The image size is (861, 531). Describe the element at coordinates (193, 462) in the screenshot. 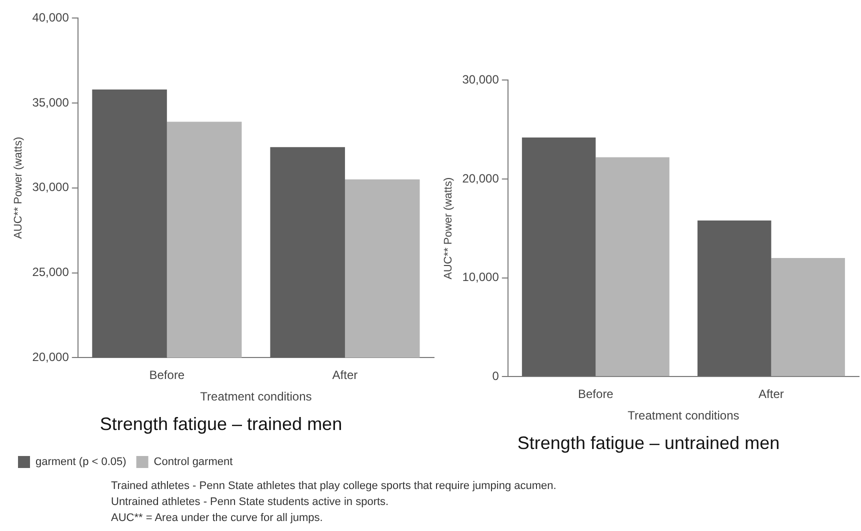

I see `legend-label: Control garment` at that location.